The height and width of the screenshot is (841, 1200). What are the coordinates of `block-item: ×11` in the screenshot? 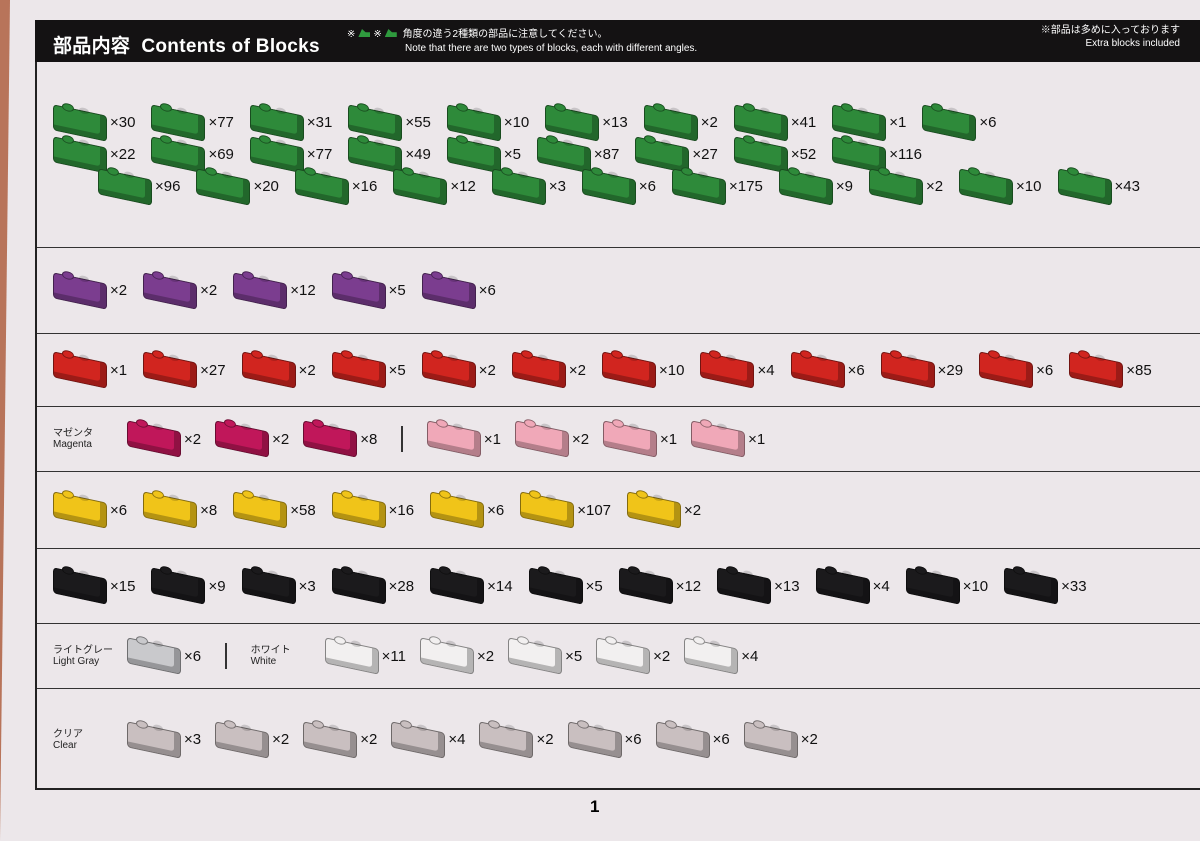 It's located at (365, 656).